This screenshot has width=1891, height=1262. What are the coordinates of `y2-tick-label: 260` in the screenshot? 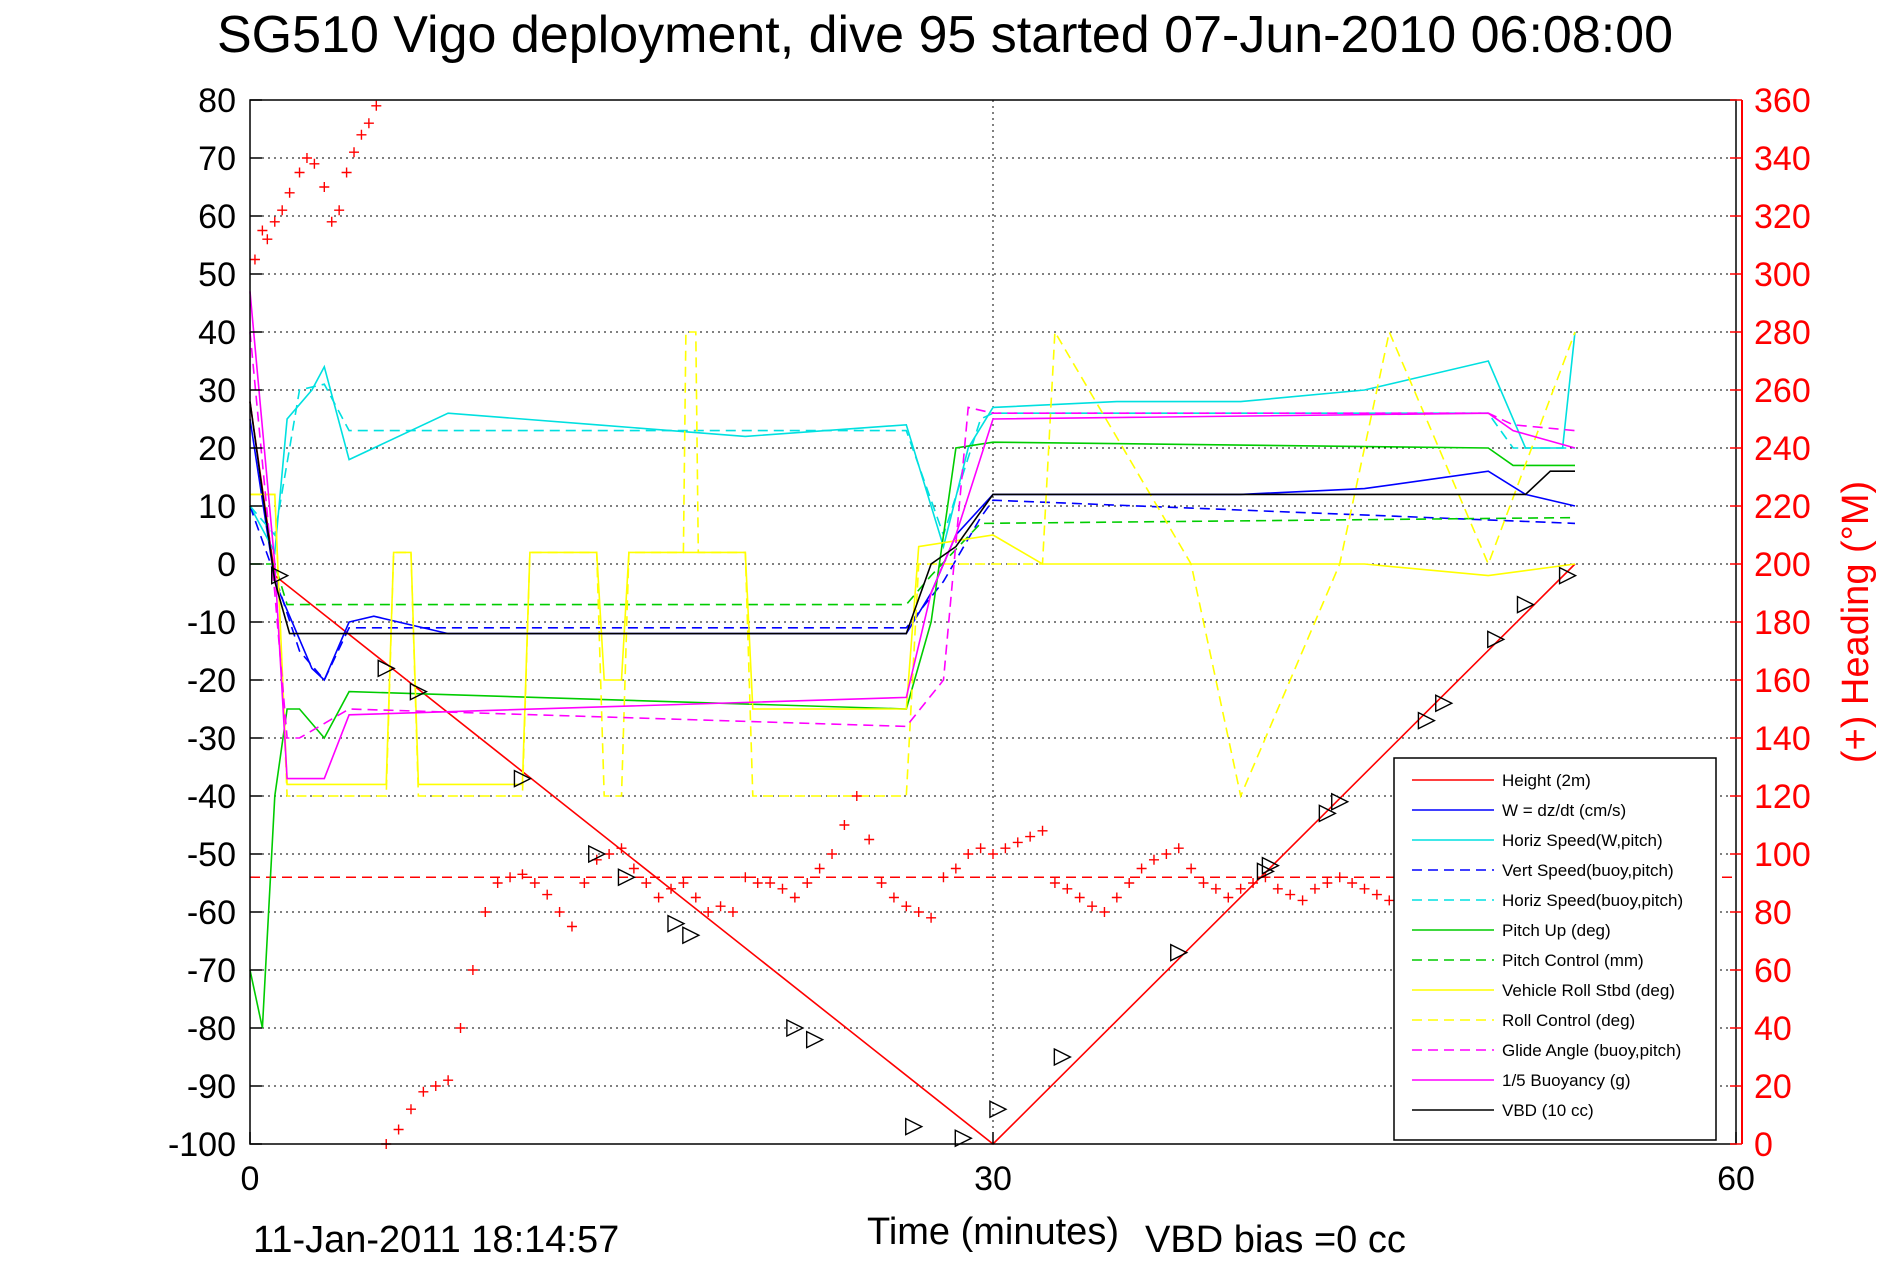 It's located at (1782, 391).